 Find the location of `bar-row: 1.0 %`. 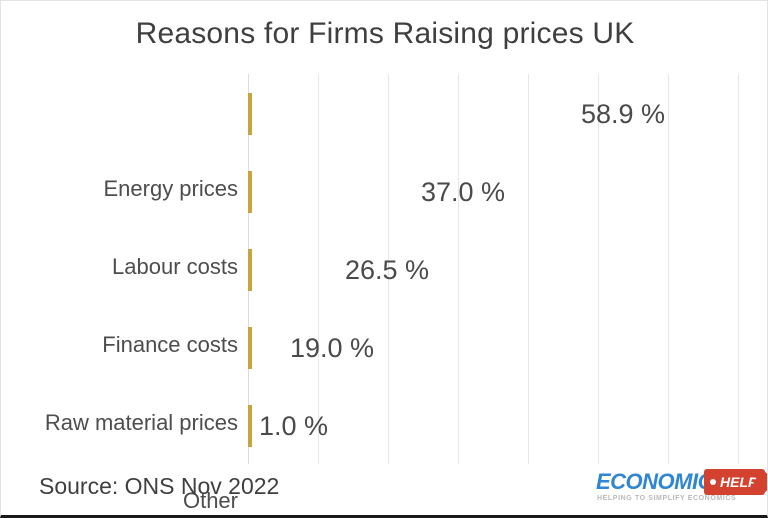

bar-row: 1.0 % is located at coordinates (288, 426).